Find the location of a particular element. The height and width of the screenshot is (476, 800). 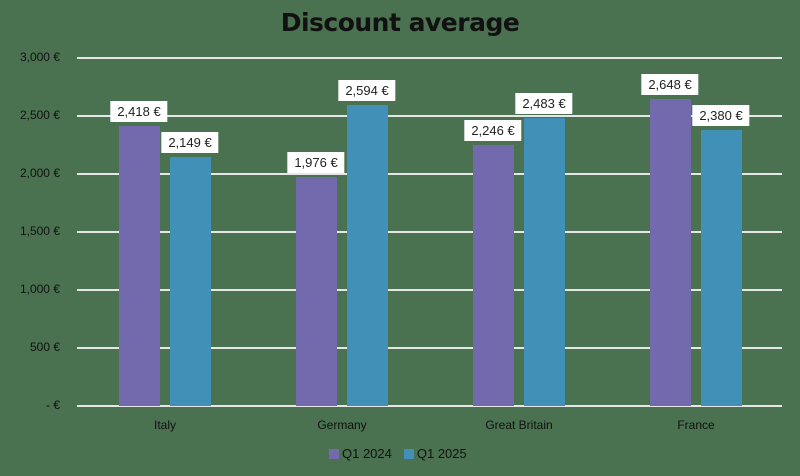

x-category-label: Germany is located at coordinates (342, 425).